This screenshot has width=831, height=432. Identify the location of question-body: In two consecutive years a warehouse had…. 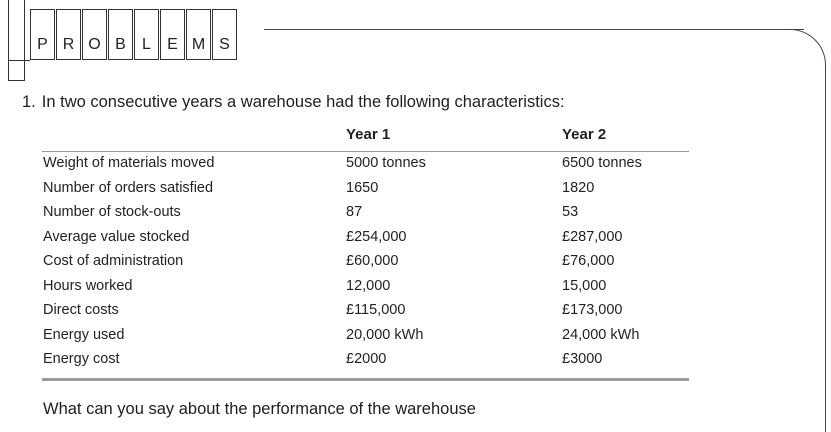
(303, 102).